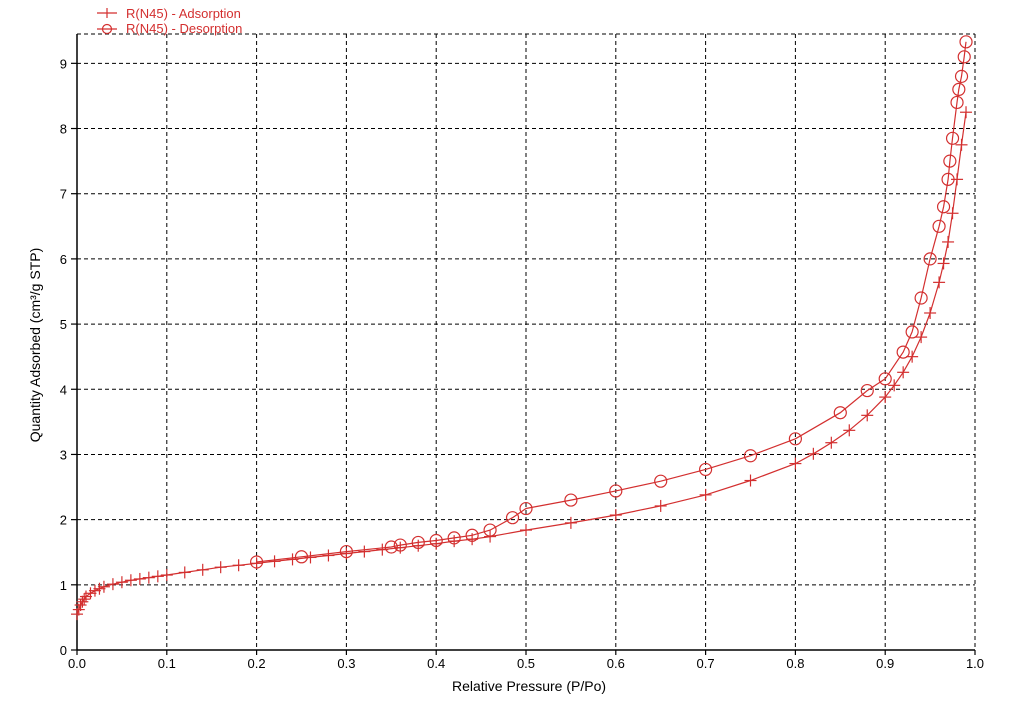 Image resolution: width=1015 pixels, height=701 pixels. Describe the element at coordinates (63, 585) in the screenshot. I see `y-tick-label: 1` at that location.